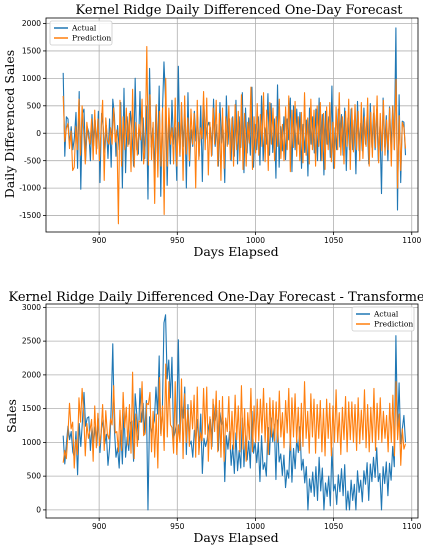 This screenshot has height=550, width=423. Describe the element at coordinates (31, 307) in the screenshot. I see `y-tick-label: 3000` at that location.